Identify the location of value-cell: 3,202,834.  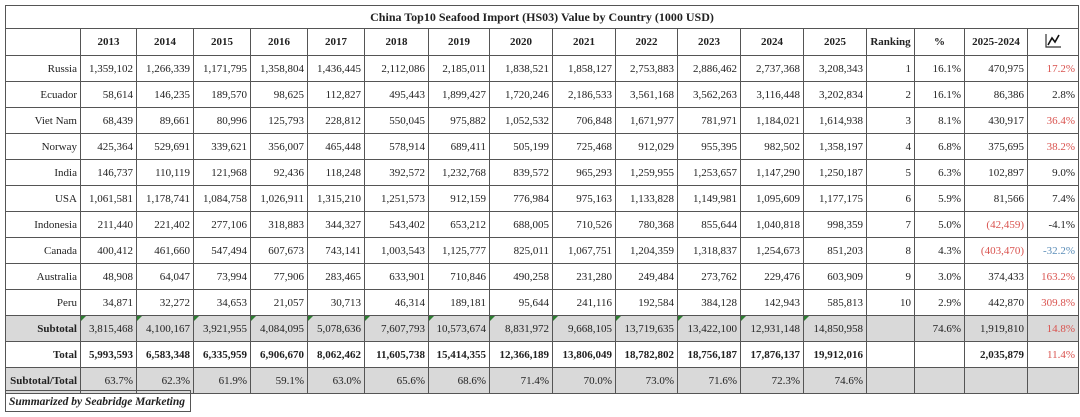
(835, 94).